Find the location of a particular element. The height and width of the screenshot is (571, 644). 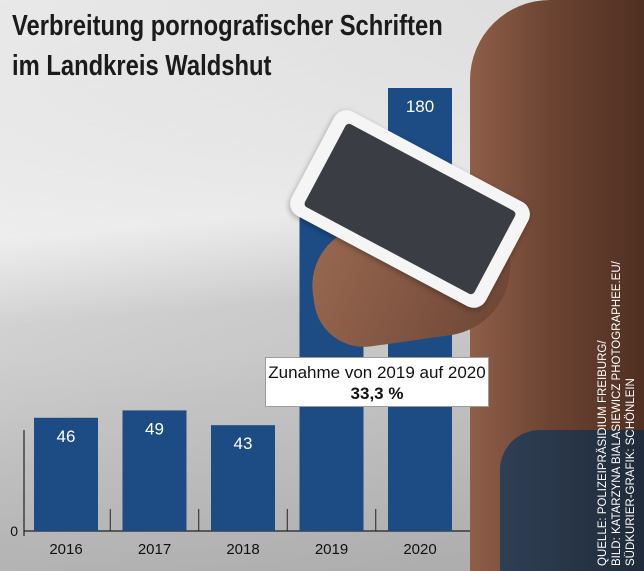

bar-value-label-2017: 49 is located at coordinates (154, 428).